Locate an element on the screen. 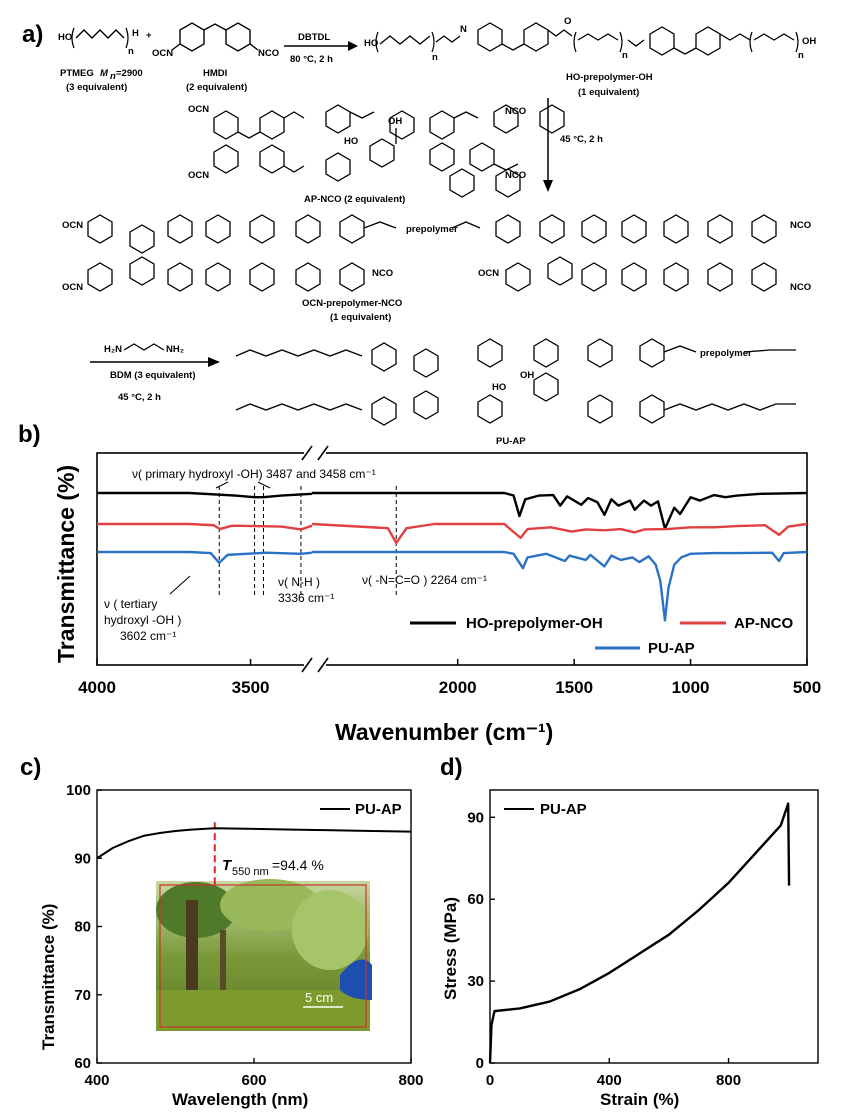 This screenshot has width=843, height=1117. uv-legend: PU-AP is located at coordinates (361, 809).